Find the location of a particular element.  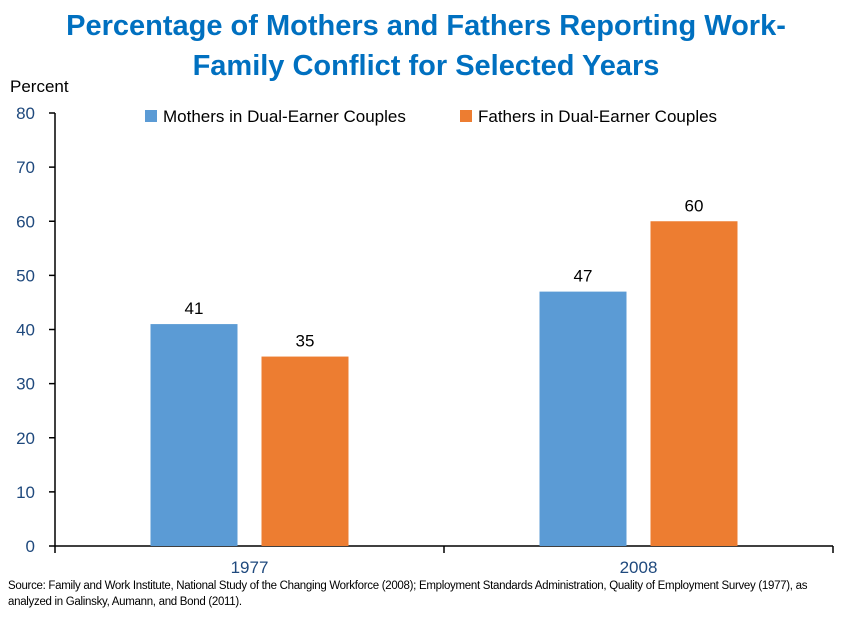

y-tick-label: 30 is located at coordinates (25, 384).